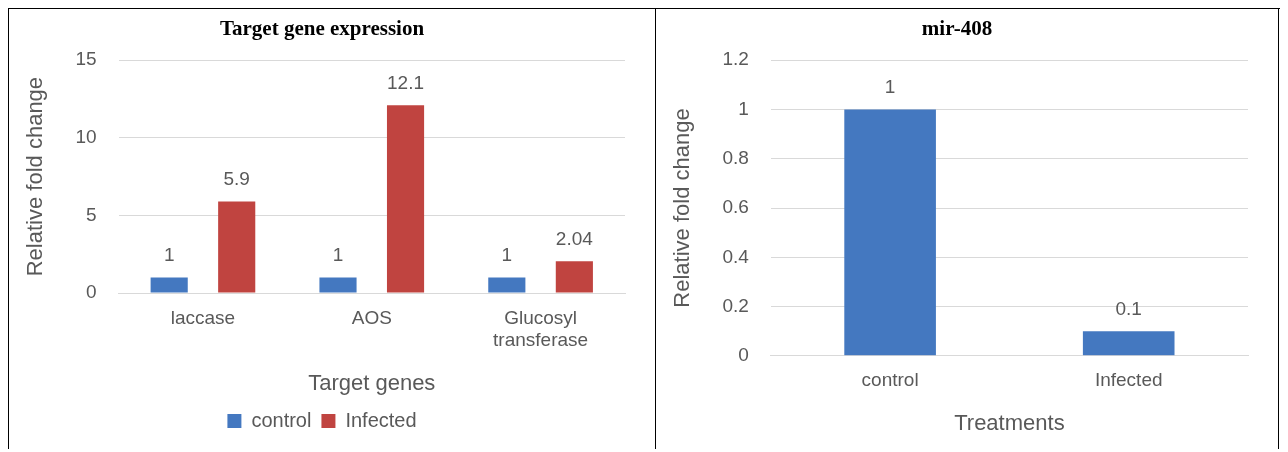  What do you see at coordinates (381, 419) in the screenshot?
I see `legend-label: Infected` at bounding box center [381, 419].